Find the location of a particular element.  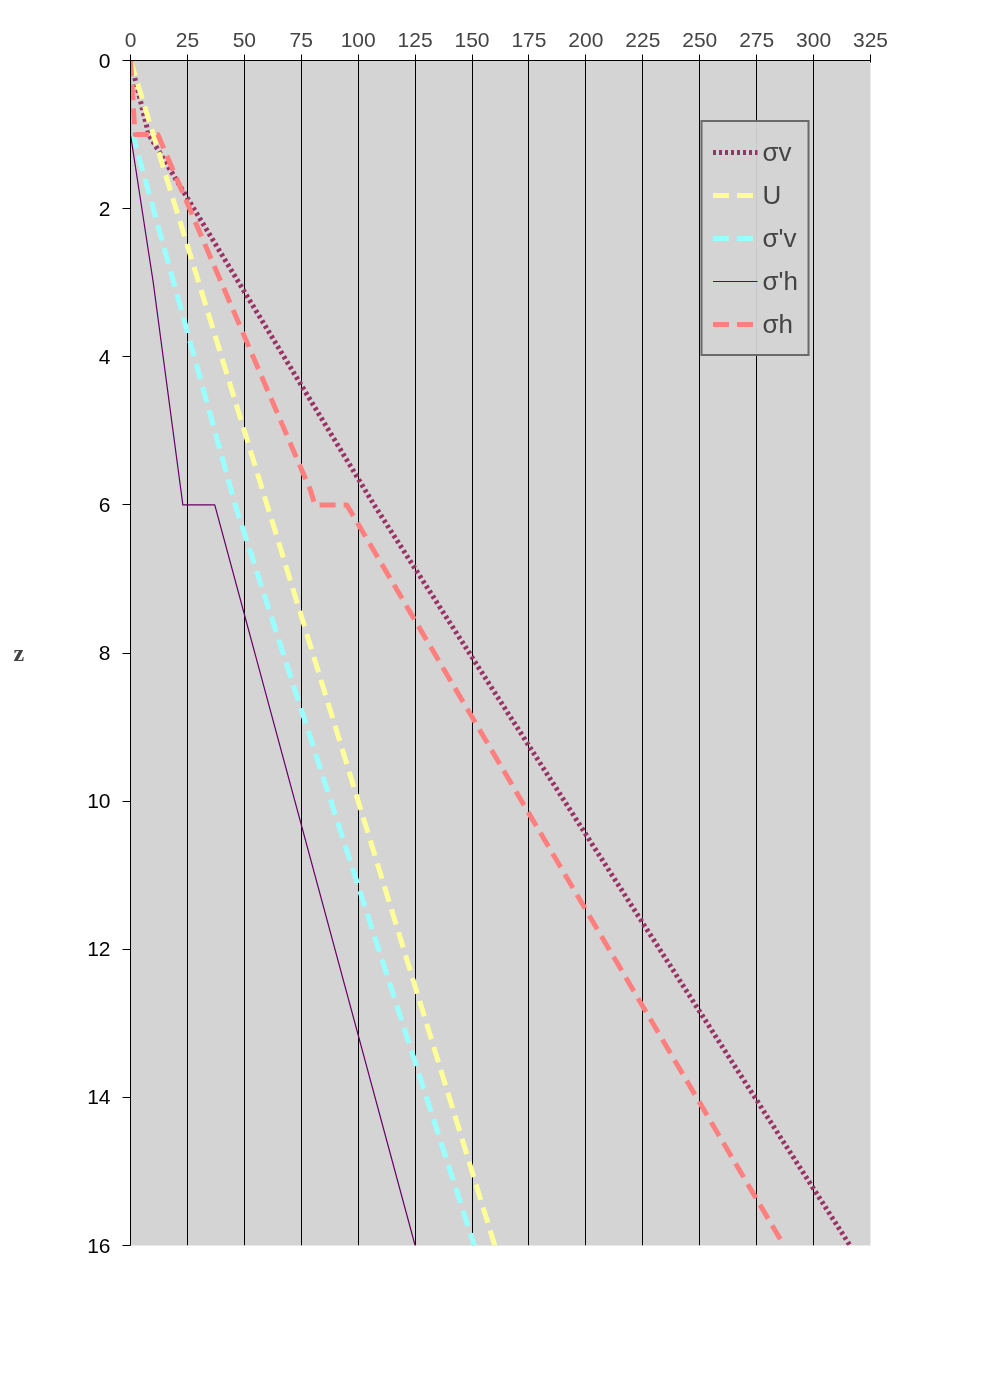

y-tick-label: 10 is located at coordinates (99, 801).